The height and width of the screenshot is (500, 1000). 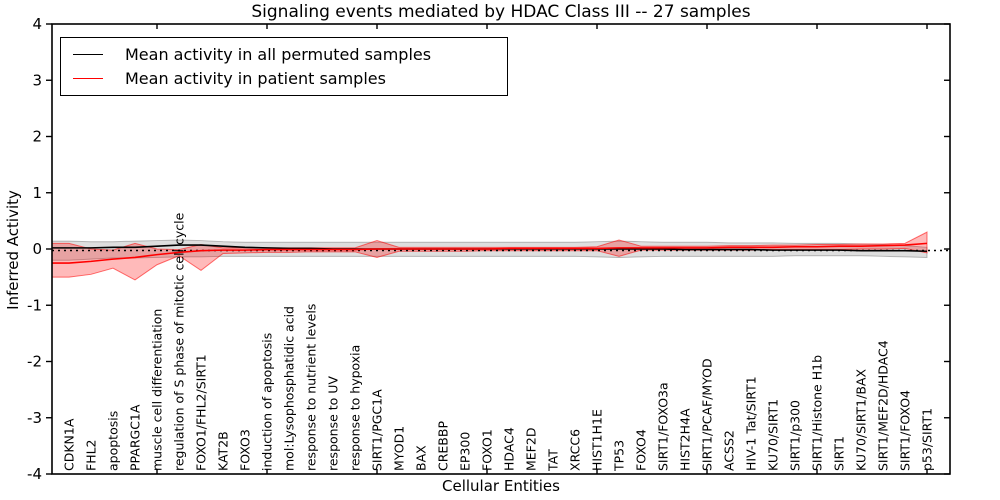 What do you see at coordinates (685, 439) in the screenshot?
I see `x-tick-label: HIST2H4A` at bounding box center [685, 439].